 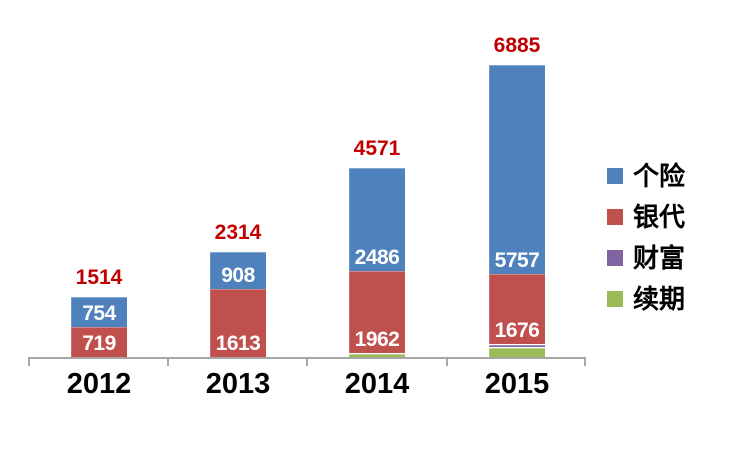 I want to click on bar-total-label: 6885, so click(x=517, y=45).